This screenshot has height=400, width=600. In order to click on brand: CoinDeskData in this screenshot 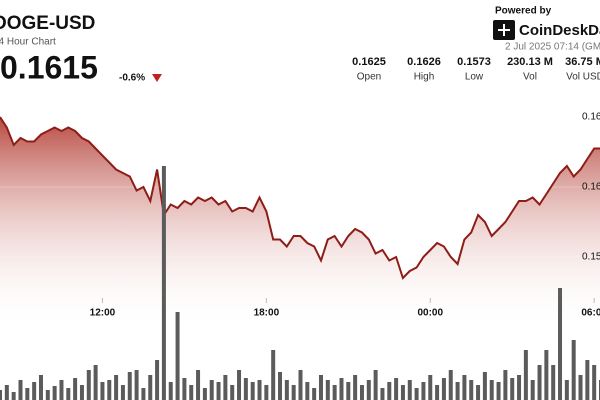, I will do `click(559, 30)`.